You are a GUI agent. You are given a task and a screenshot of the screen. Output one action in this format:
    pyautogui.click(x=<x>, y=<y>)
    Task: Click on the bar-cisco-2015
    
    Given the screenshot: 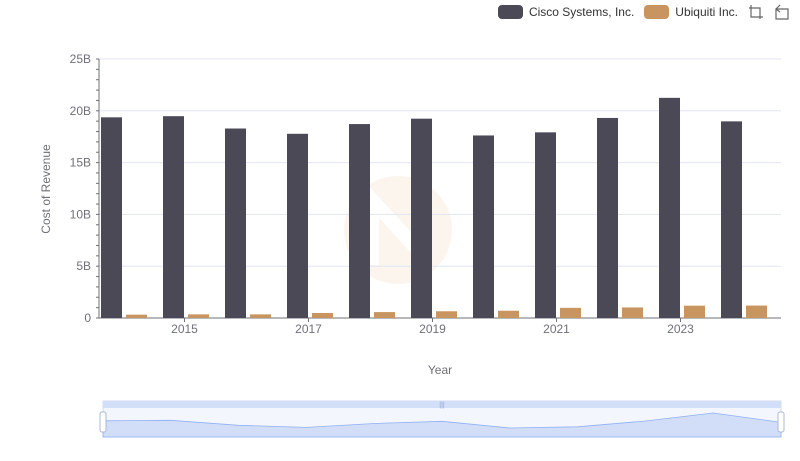 What is the action you would take?
    pyautogui.click(x=173, y=217)
    